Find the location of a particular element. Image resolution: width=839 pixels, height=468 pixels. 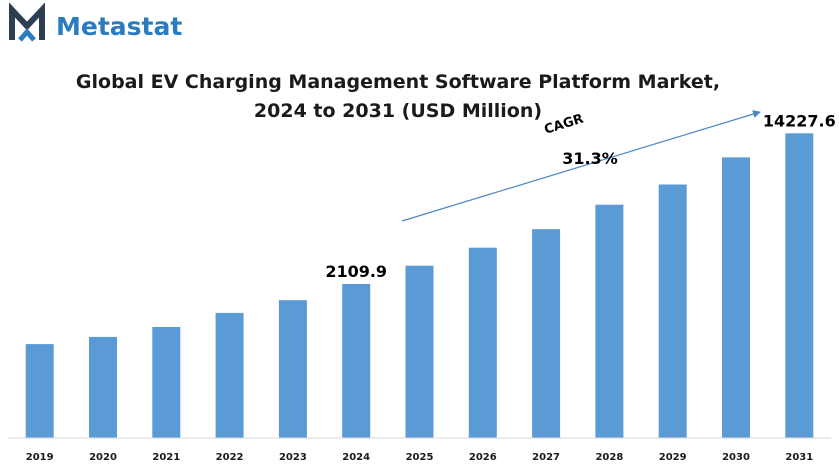

bar-2028 is located at coordinates (609, 321).